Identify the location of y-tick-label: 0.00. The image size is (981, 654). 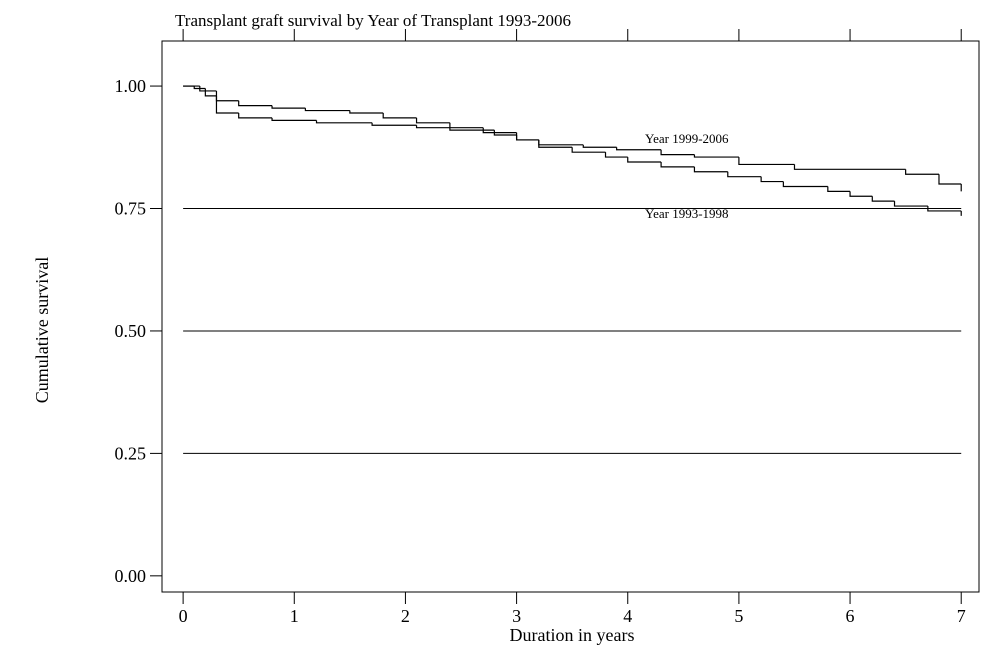
(131, 576).